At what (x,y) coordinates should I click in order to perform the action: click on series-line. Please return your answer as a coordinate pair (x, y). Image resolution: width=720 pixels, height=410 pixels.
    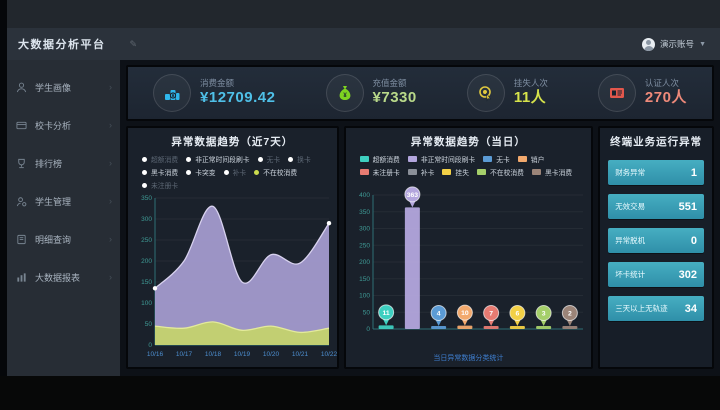
    Looking at the image, I should click on (242, 247).